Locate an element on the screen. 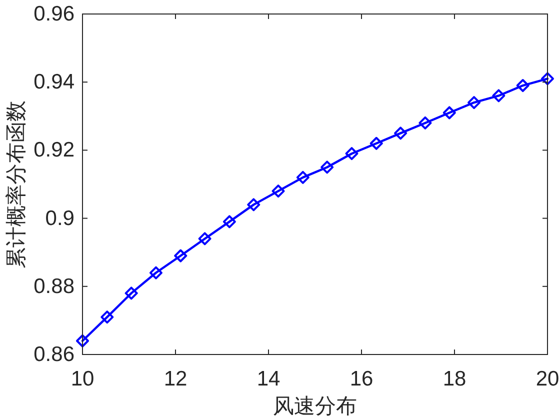 This screenshot has height=420, width=560. y-tick-label: 0.94 is located at coordinates (54, 82).